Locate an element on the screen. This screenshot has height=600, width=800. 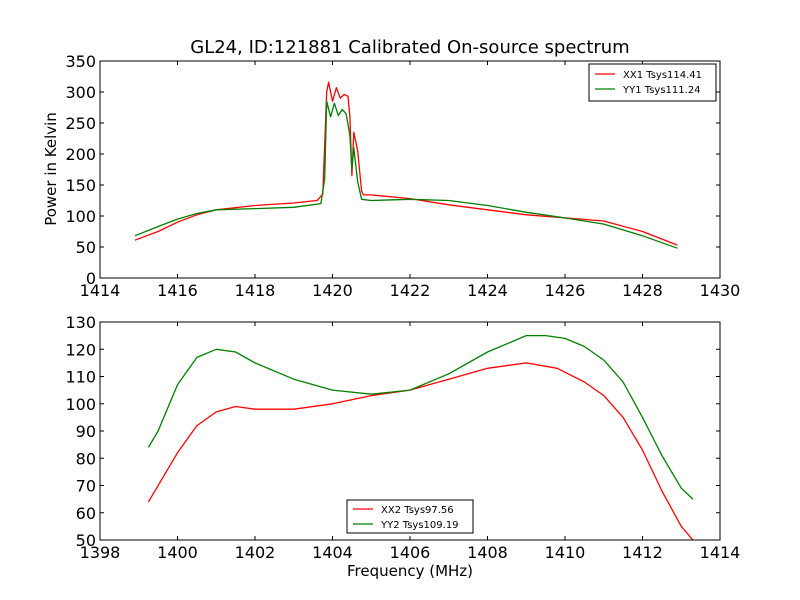
legend: XX1 Tsys114.41 YY1 Tsys111.24 is located at coordinates (652, 82).